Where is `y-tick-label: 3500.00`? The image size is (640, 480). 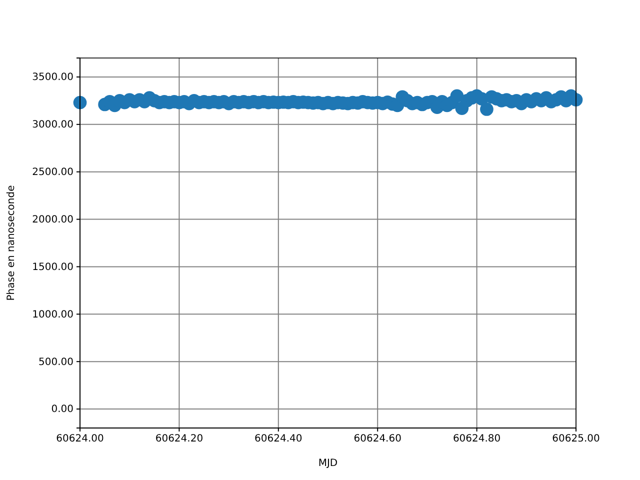 y-tick-label: 3500.00 is located at coordinates (53, 78).